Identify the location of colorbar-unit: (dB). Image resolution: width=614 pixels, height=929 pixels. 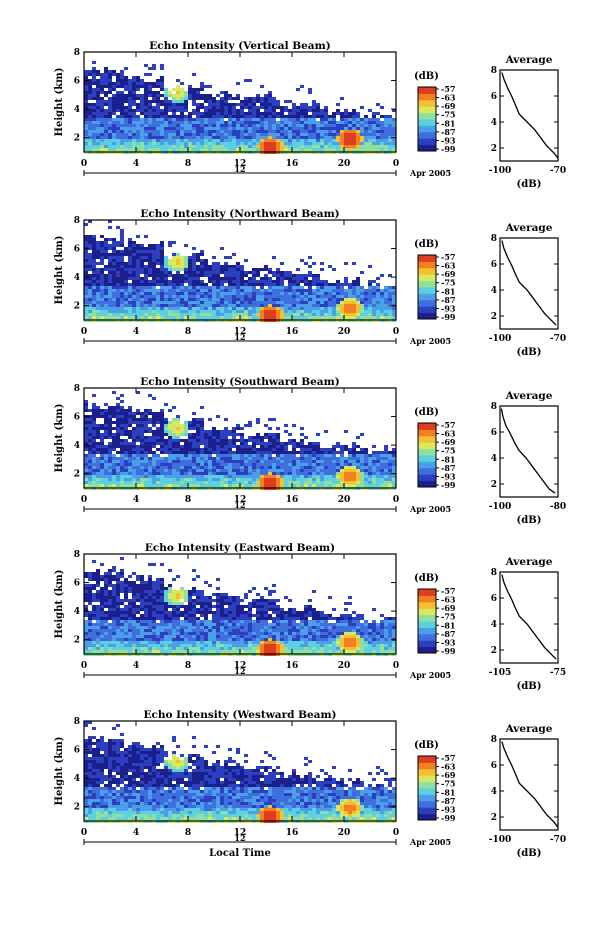
(426, 76).